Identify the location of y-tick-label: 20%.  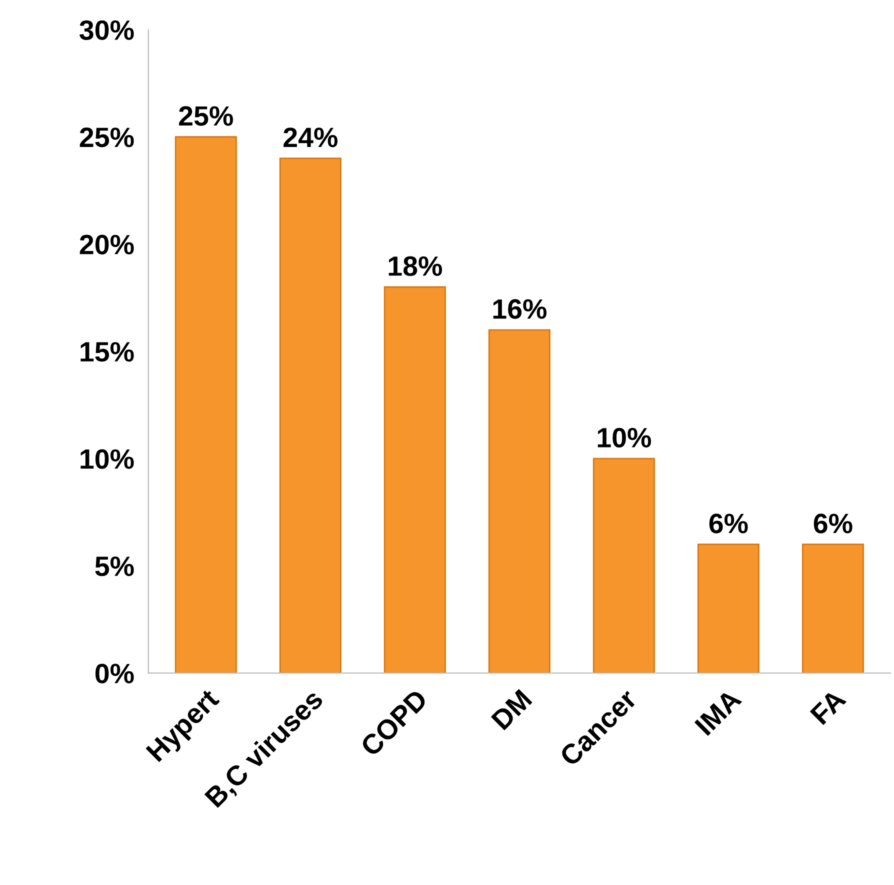
(107, 244).